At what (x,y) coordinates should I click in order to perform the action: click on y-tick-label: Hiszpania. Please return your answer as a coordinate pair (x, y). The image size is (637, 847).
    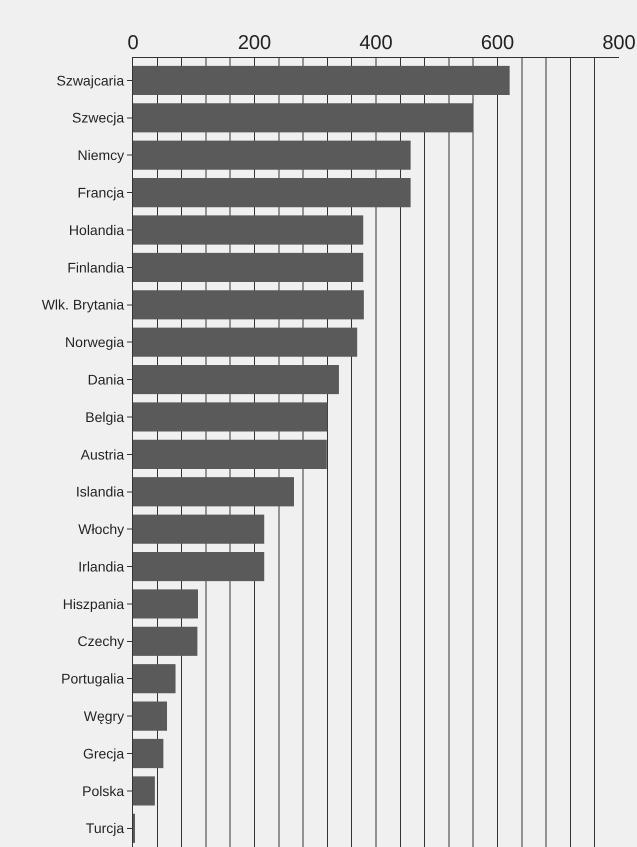
    Looking at the image, I should click on (93, 604).